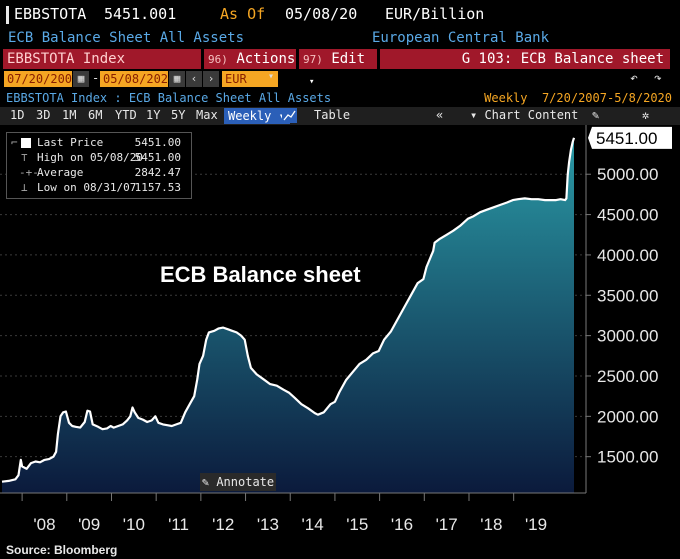  Describe the element at coordinates (312, 82) in the screenshot. I see `edit-caret-icon: ▾` at that location.